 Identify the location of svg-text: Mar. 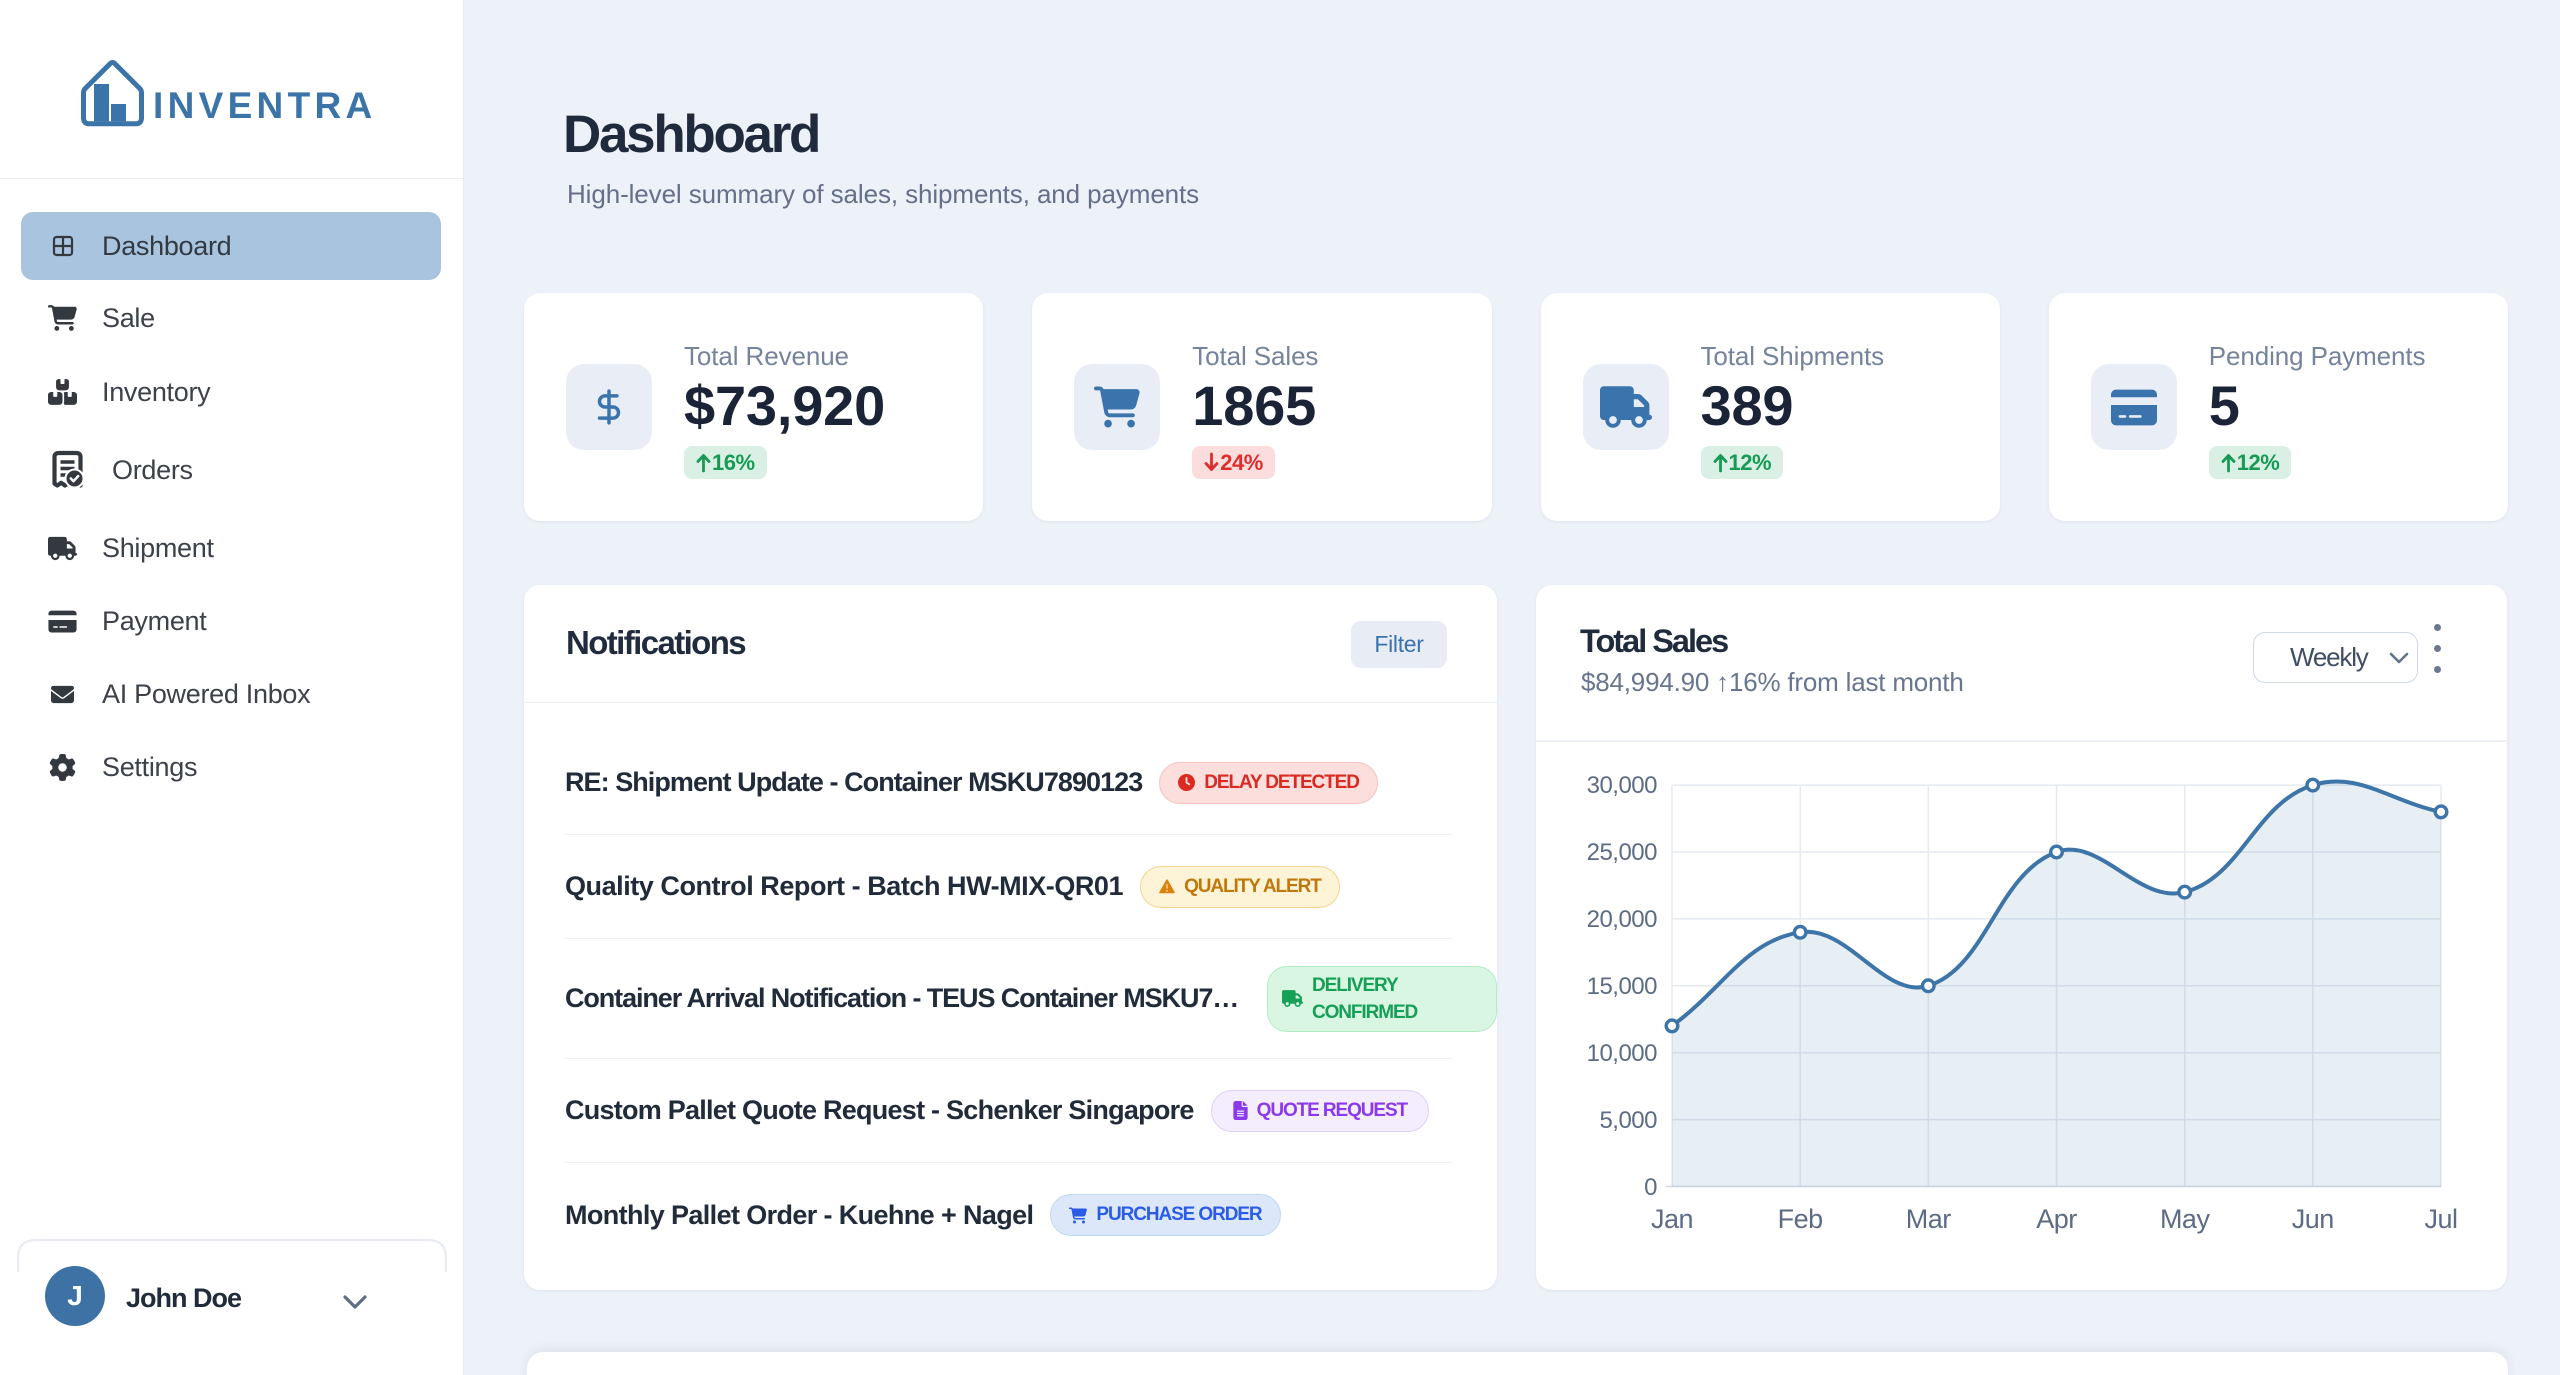
(1929, 1219).